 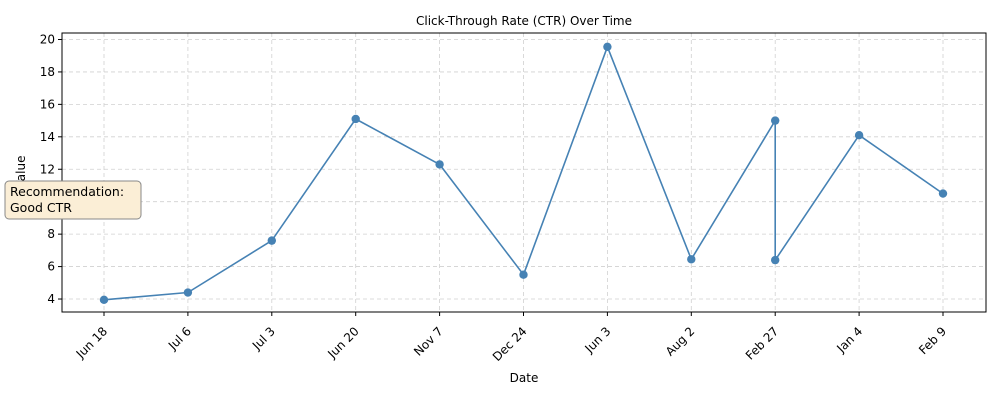 What do you see at coordinates (51, 234) in the screenshot?
I see `y-tick-label: 8` at bounding box center [51, 234].